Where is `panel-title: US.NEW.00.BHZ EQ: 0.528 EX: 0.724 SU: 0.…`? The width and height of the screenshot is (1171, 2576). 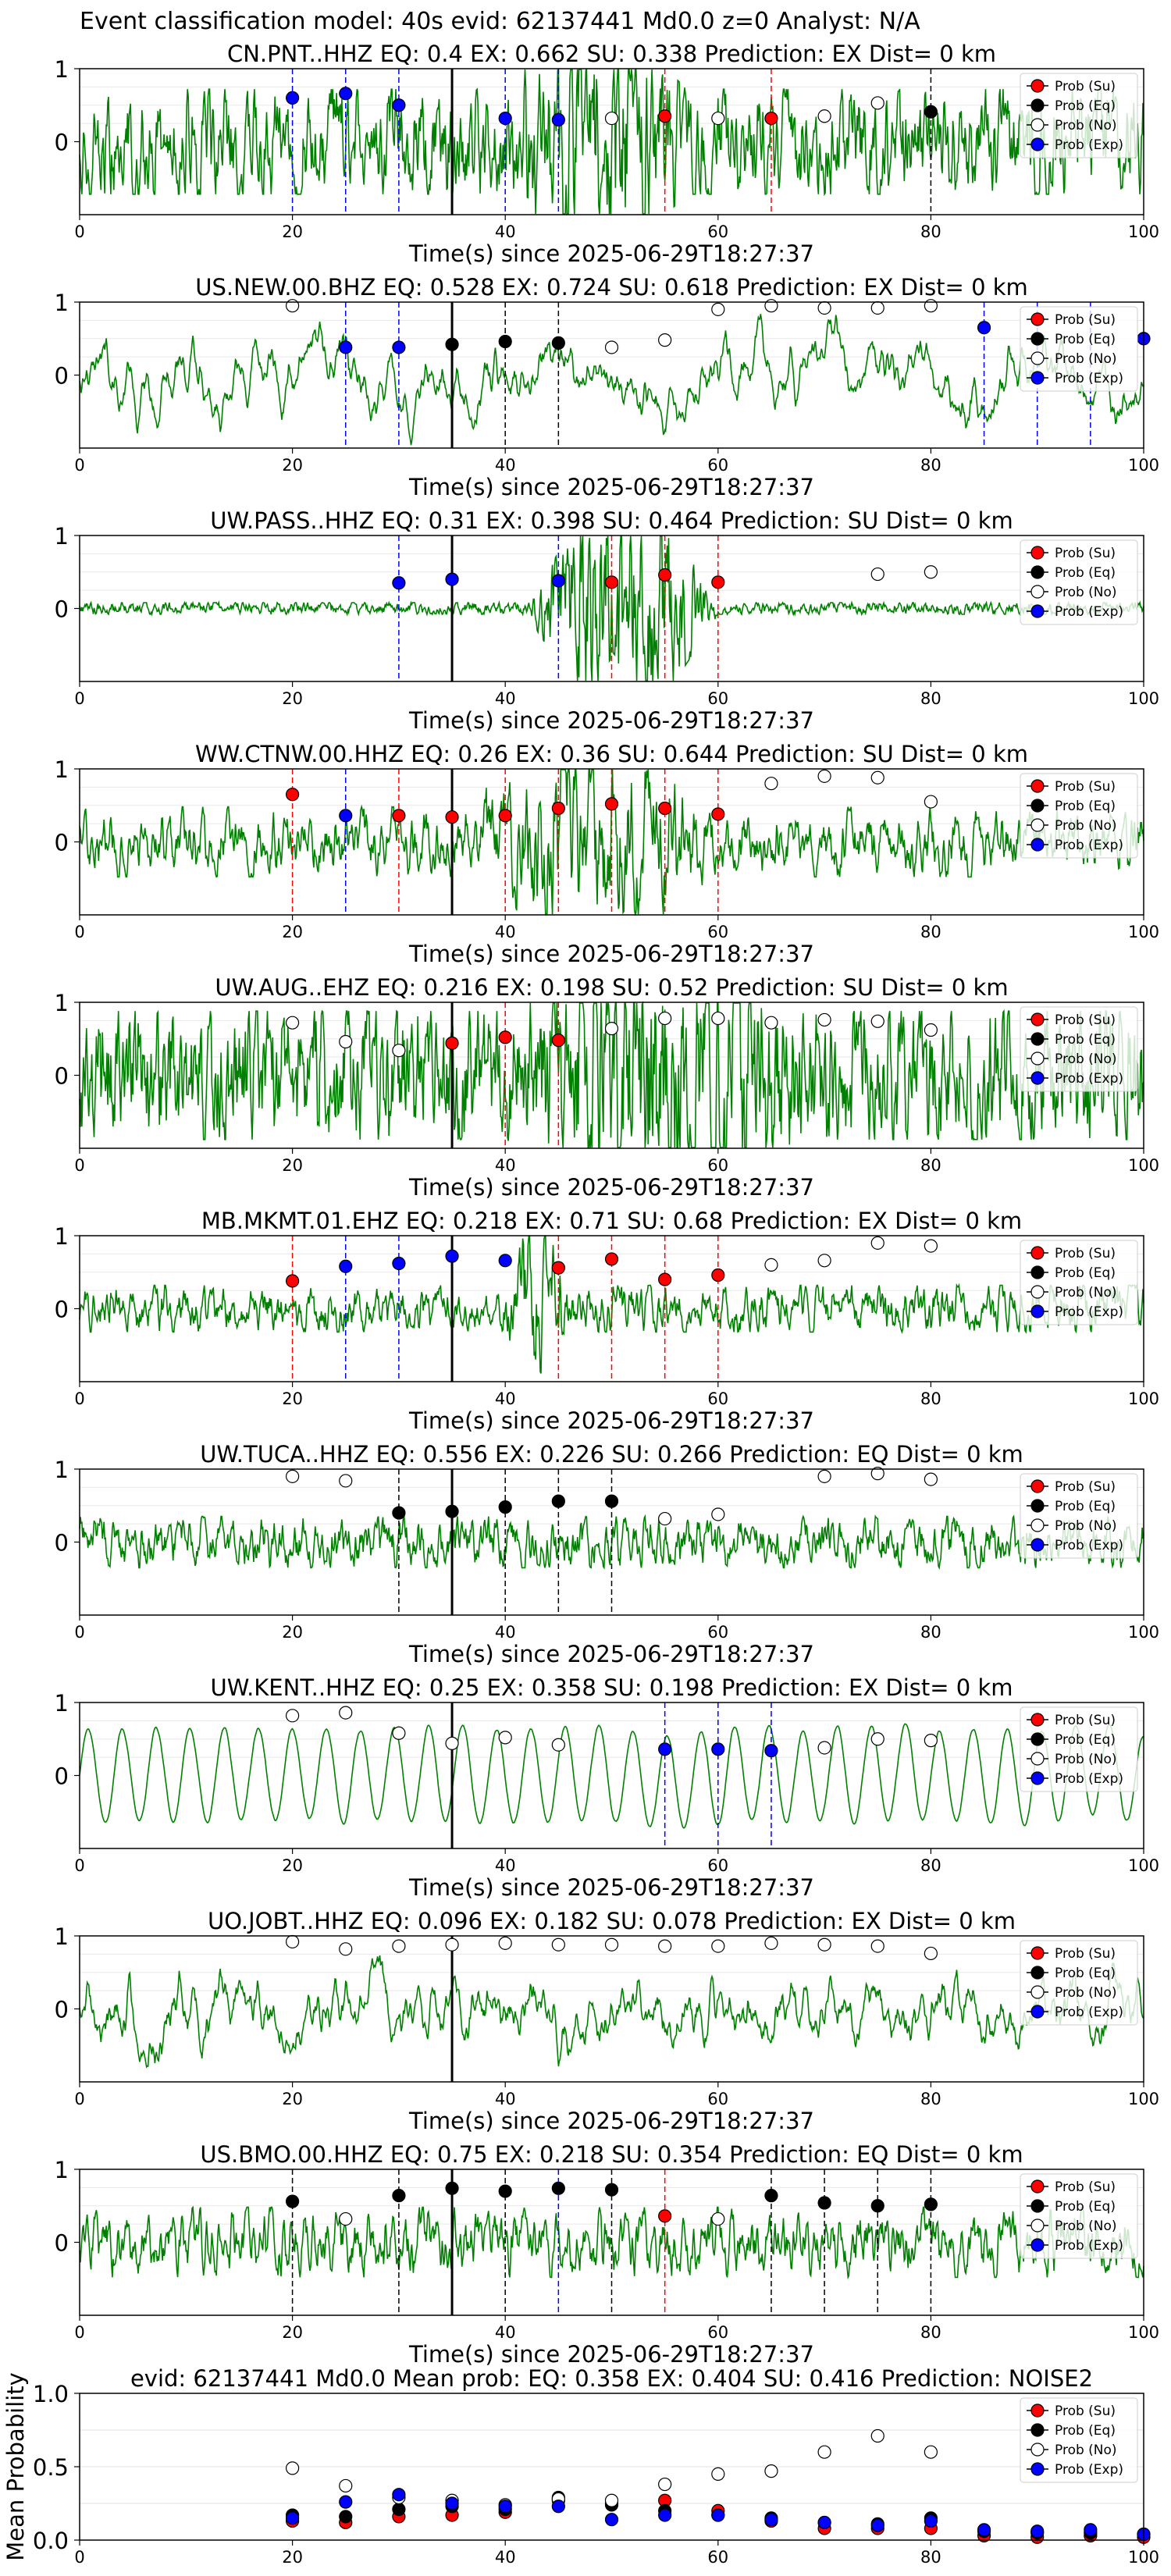
panel-title: US.NEW.00.BHZ EQ: 0.528 EX: 0.724 SU: 0.… is located at coordinates (611, 287).